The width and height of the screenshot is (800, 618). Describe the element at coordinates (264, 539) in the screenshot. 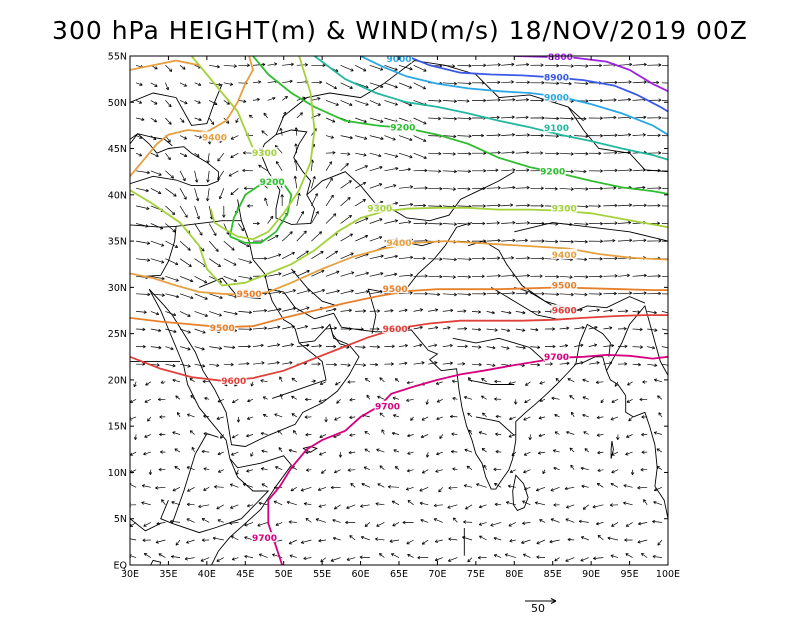

I see `contour-label: 9700` at that location.